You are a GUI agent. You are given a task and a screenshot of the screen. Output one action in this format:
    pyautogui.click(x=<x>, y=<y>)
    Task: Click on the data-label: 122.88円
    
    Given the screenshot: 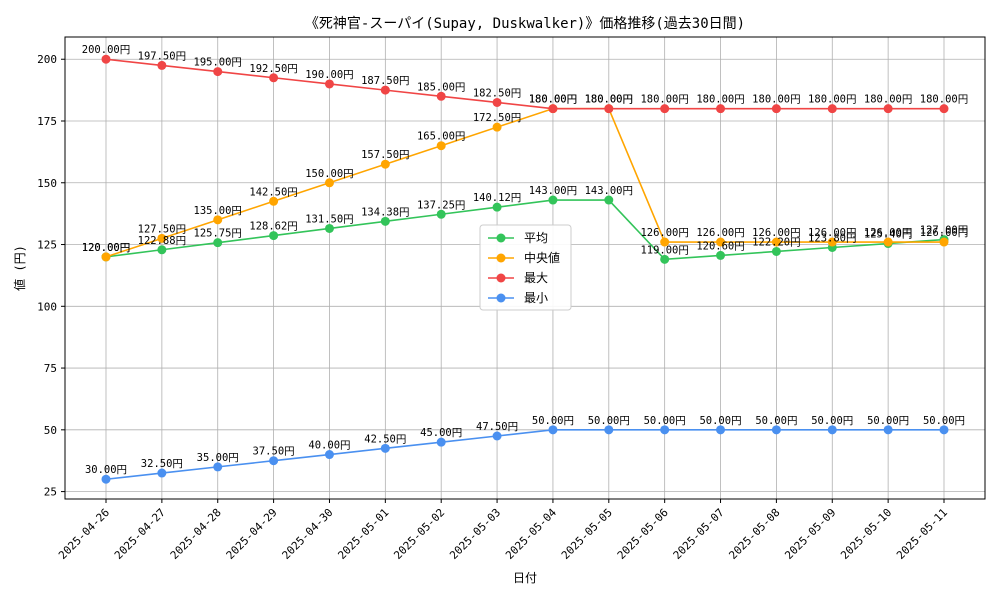 What is the action you would take?
    pyautogui.click(x=162, y=241)
    